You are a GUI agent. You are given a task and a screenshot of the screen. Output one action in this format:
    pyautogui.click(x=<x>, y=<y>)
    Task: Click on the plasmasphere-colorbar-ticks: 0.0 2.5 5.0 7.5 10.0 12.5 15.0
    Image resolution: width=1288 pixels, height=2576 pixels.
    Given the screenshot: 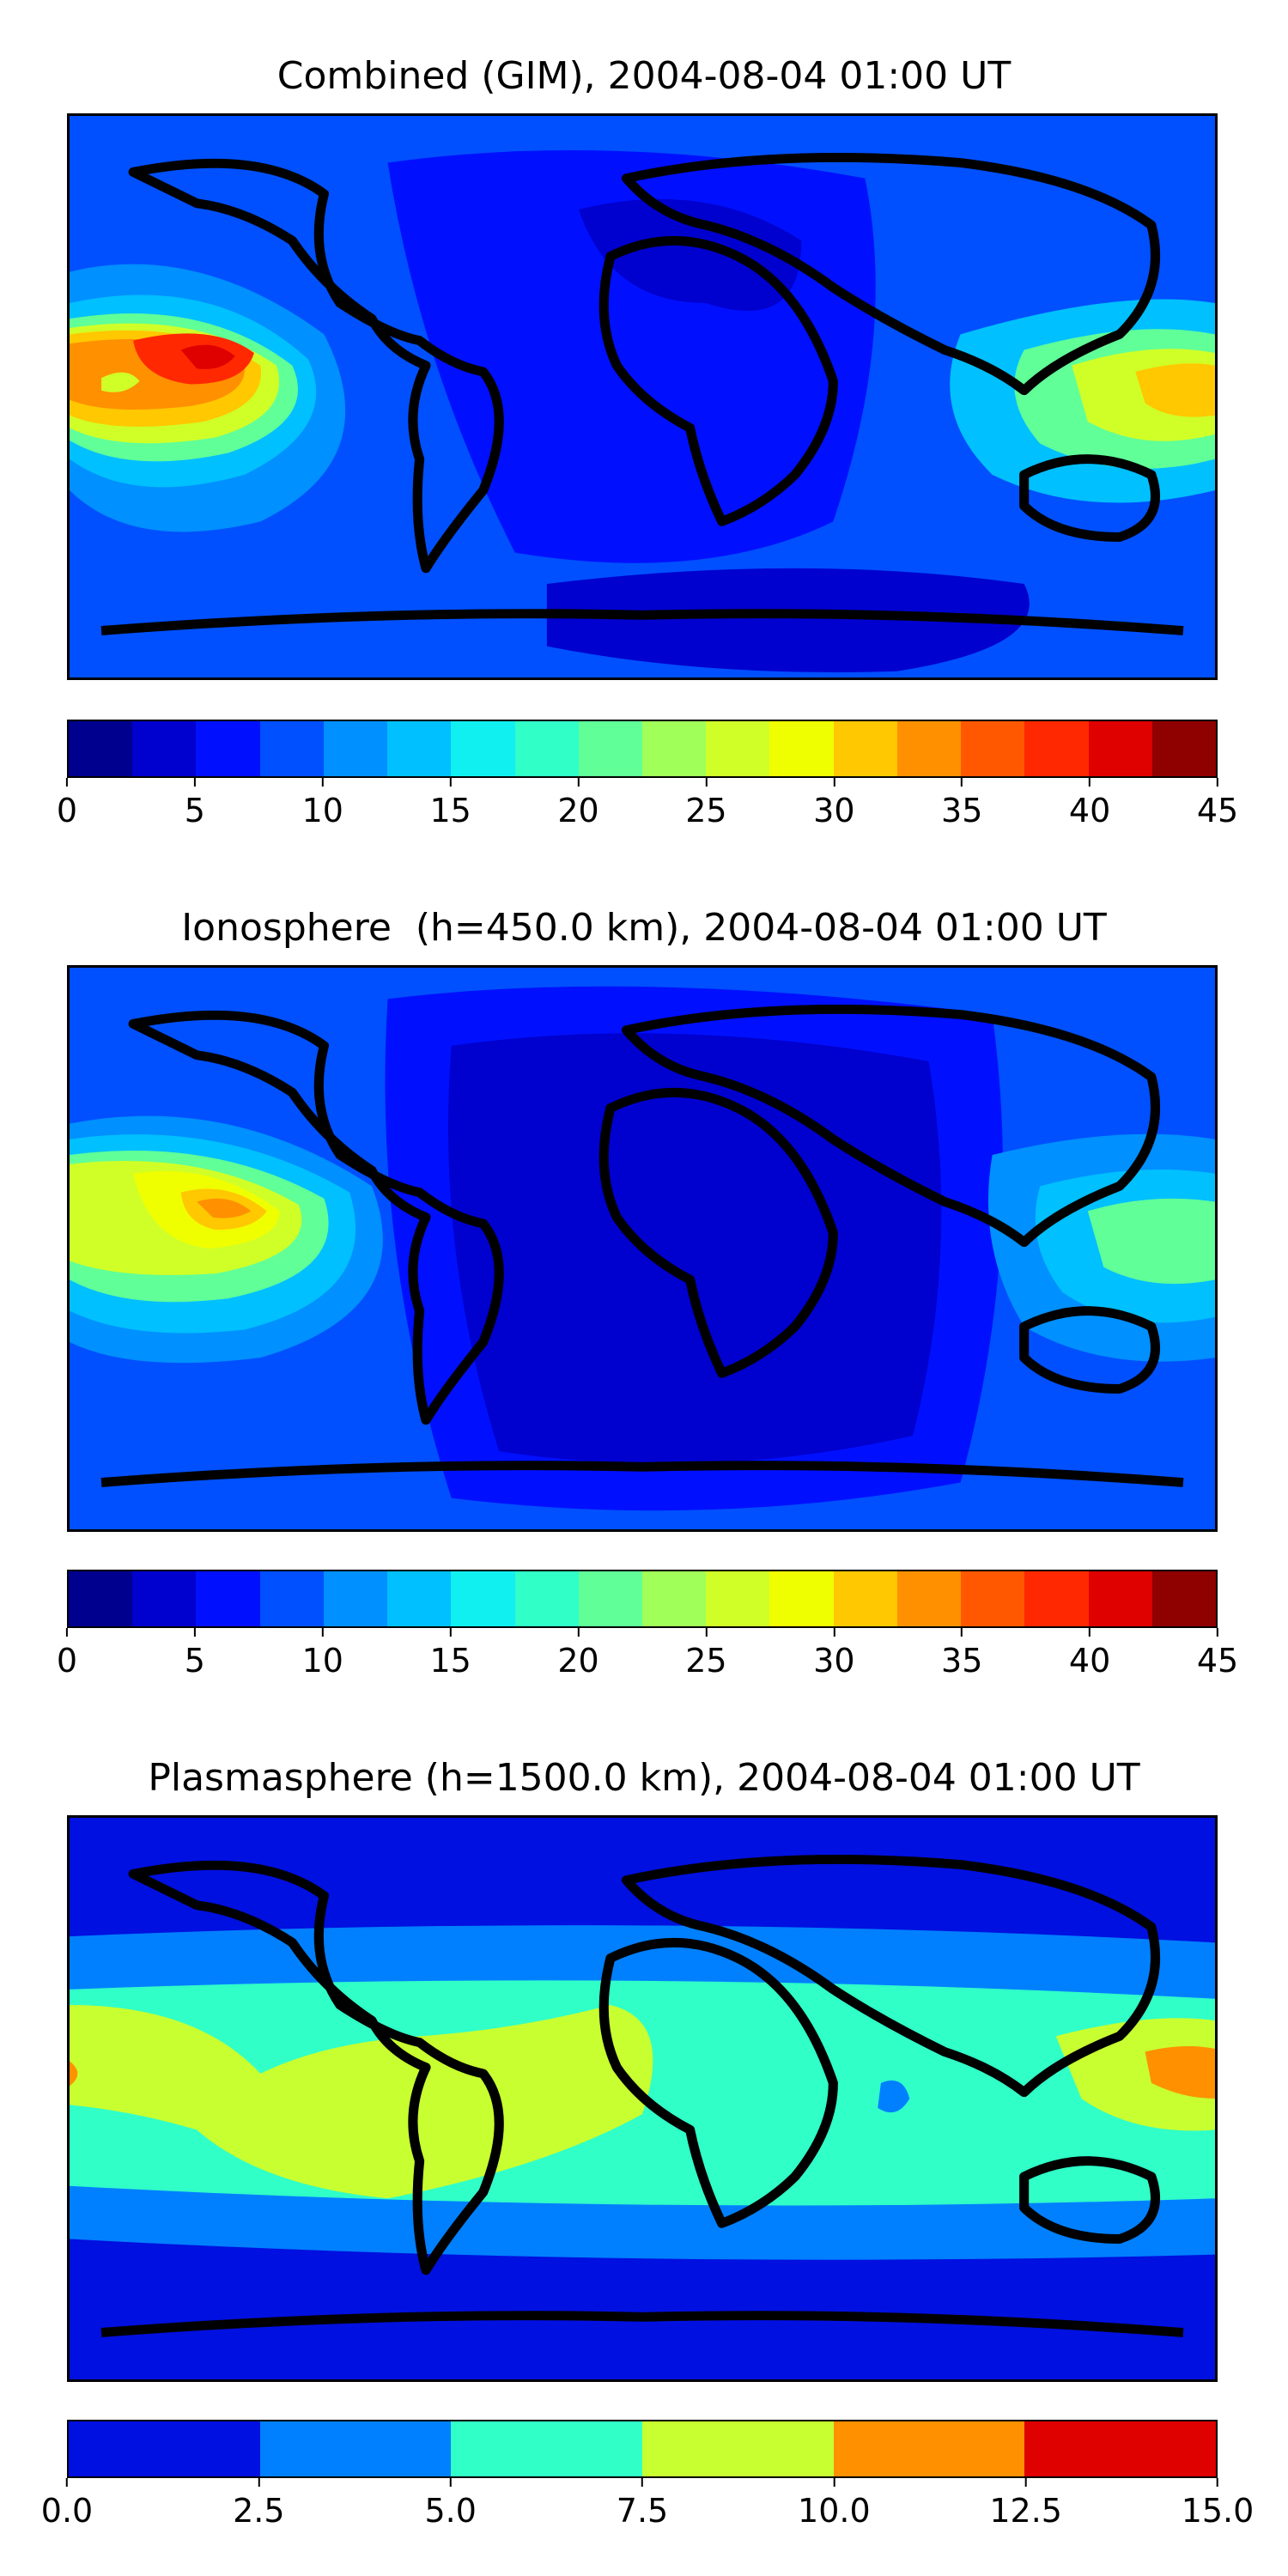 What is the action you would take?
    pyautogui.click(x=647, y=2504)
    